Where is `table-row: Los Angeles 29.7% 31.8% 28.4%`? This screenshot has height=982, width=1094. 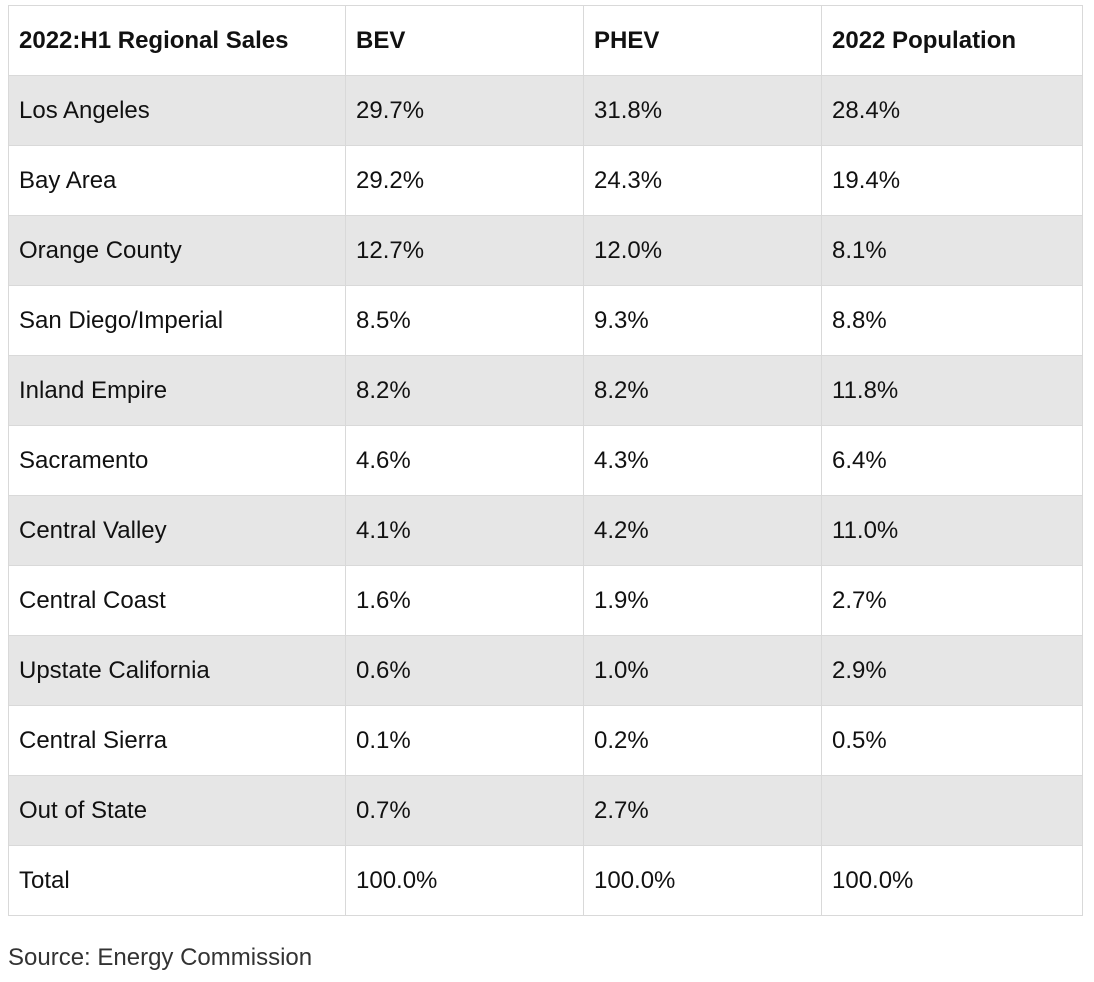 table-row: Los Angeles 29.7% 31.8% 28.4% is located at coordinates (545, 110).